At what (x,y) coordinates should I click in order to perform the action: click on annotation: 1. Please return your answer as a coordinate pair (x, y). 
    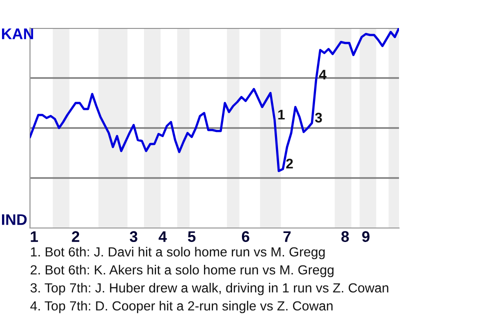
    Looking at the image, I should click on (281, 115).